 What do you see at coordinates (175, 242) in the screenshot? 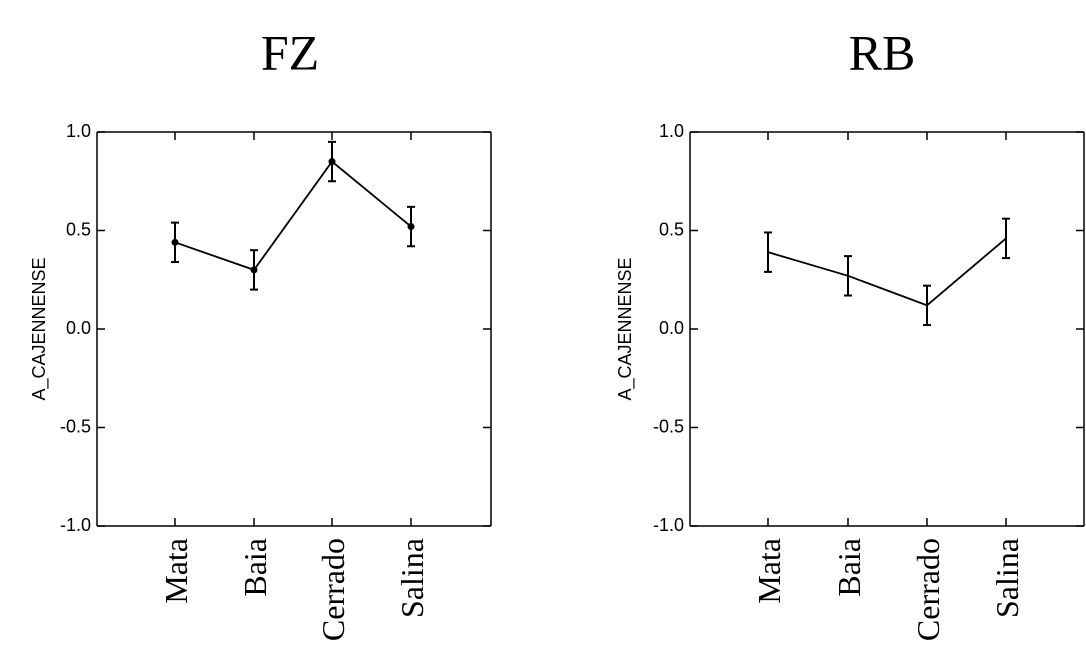
I see `data-point-mata` at bounding box center [175, 242].